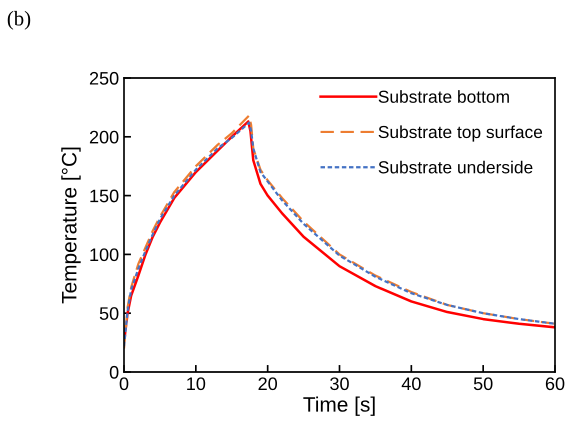 The height and width of the screenshot is (435, 569). I want to click on x-tick-label: 20, so click(268, 383).